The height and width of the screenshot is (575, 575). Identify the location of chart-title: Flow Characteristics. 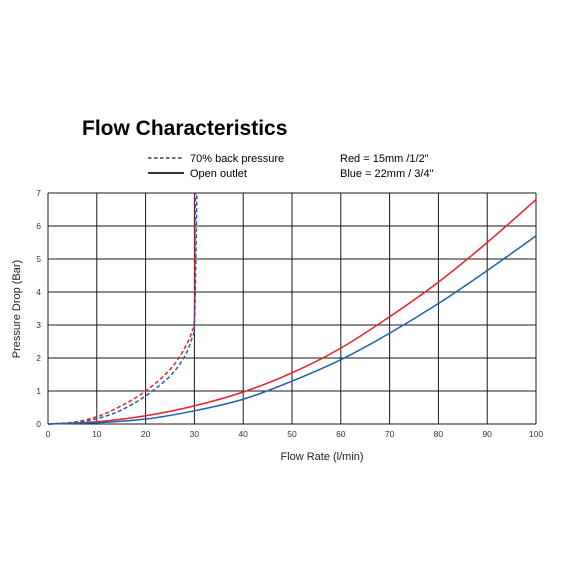
(184, 128).